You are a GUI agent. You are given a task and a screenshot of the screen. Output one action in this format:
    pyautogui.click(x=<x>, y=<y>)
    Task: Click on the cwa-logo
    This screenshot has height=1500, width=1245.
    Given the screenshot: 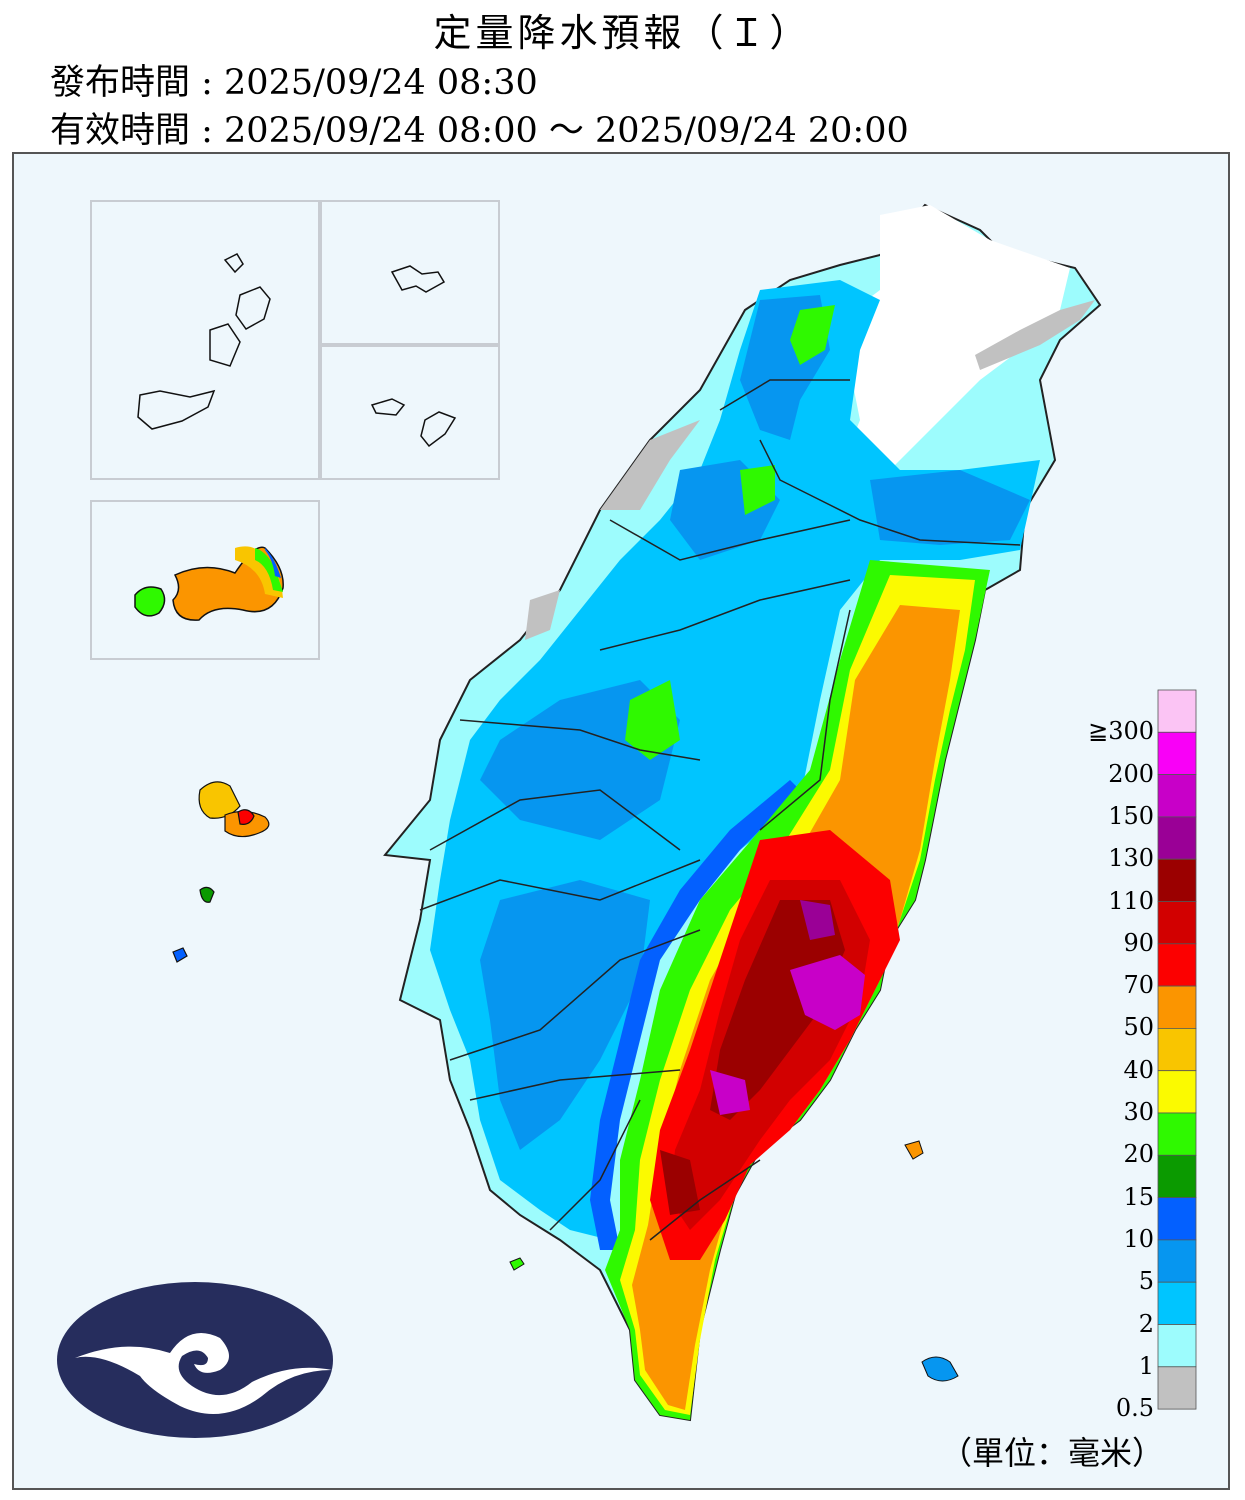 What is the action you would take?
    pyautogui.click(x=195, y=1360)
    